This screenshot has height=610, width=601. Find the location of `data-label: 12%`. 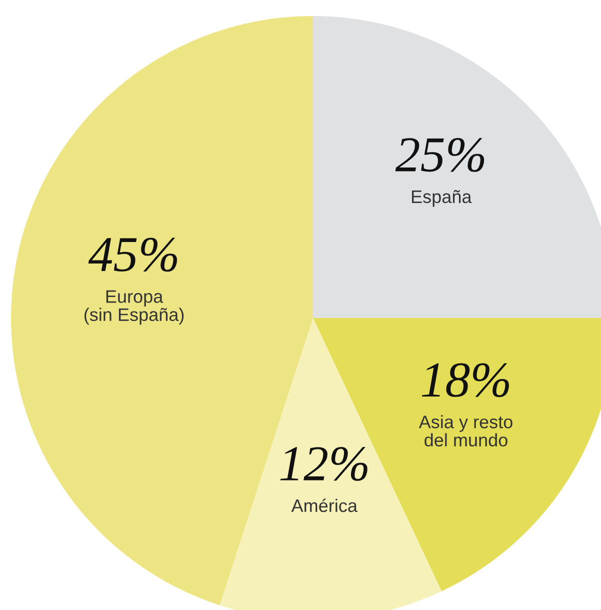

data-label: 12% is located at coordinates (324, 463).